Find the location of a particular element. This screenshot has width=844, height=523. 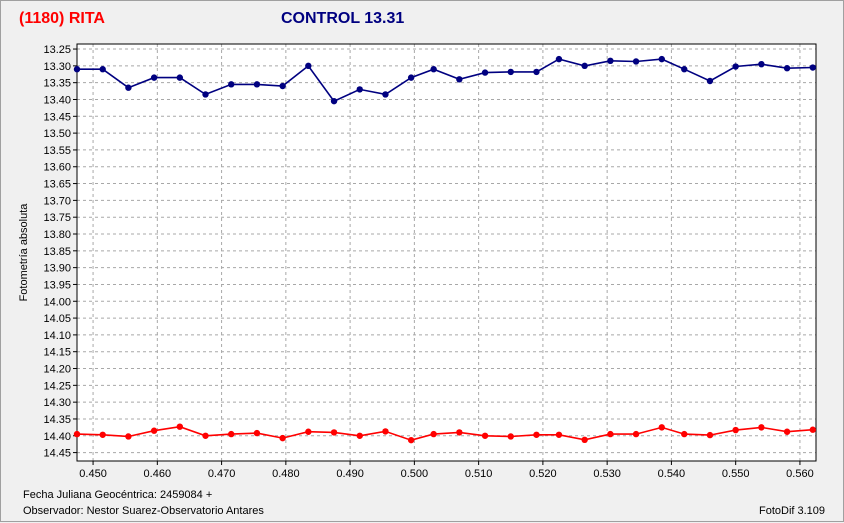

y-tick-label: 14.35 is located at coordinates (57, 420).